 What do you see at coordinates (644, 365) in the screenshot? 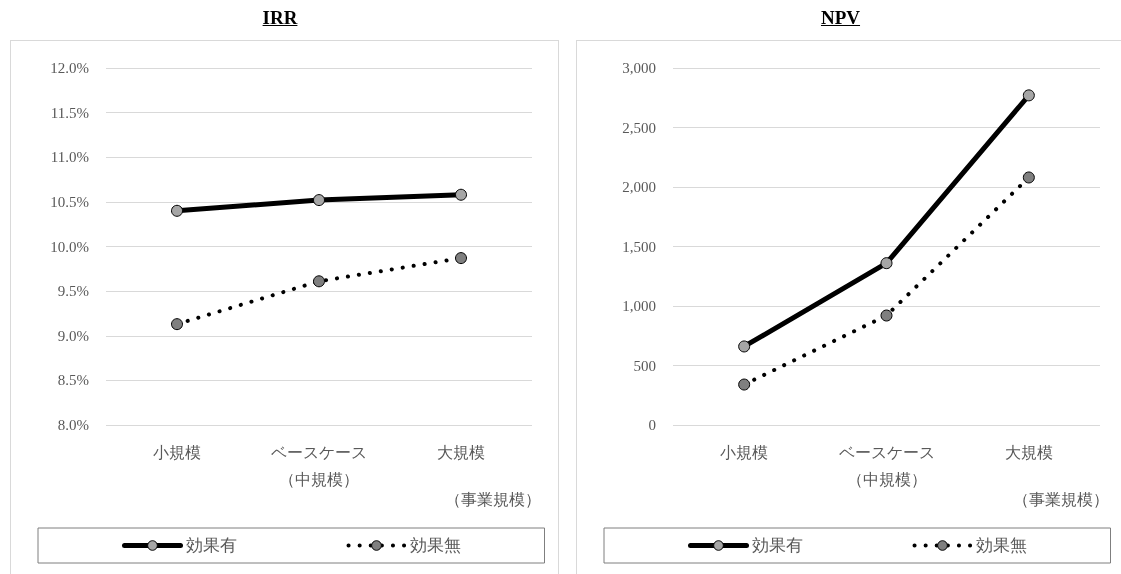
I see `y-tick-label: 500` at bounding box center [644, 365].